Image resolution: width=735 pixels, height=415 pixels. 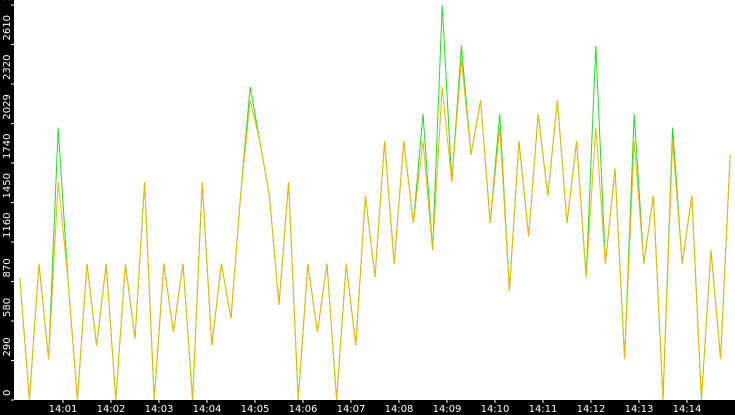 I want to click on x-tick-label: 14:08, so click(x=399, y=409).